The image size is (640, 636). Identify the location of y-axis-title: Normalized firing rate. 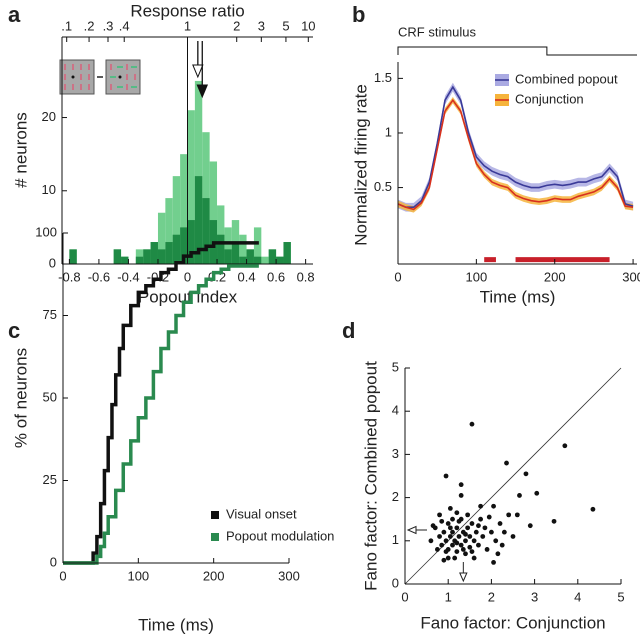
(360, 165).